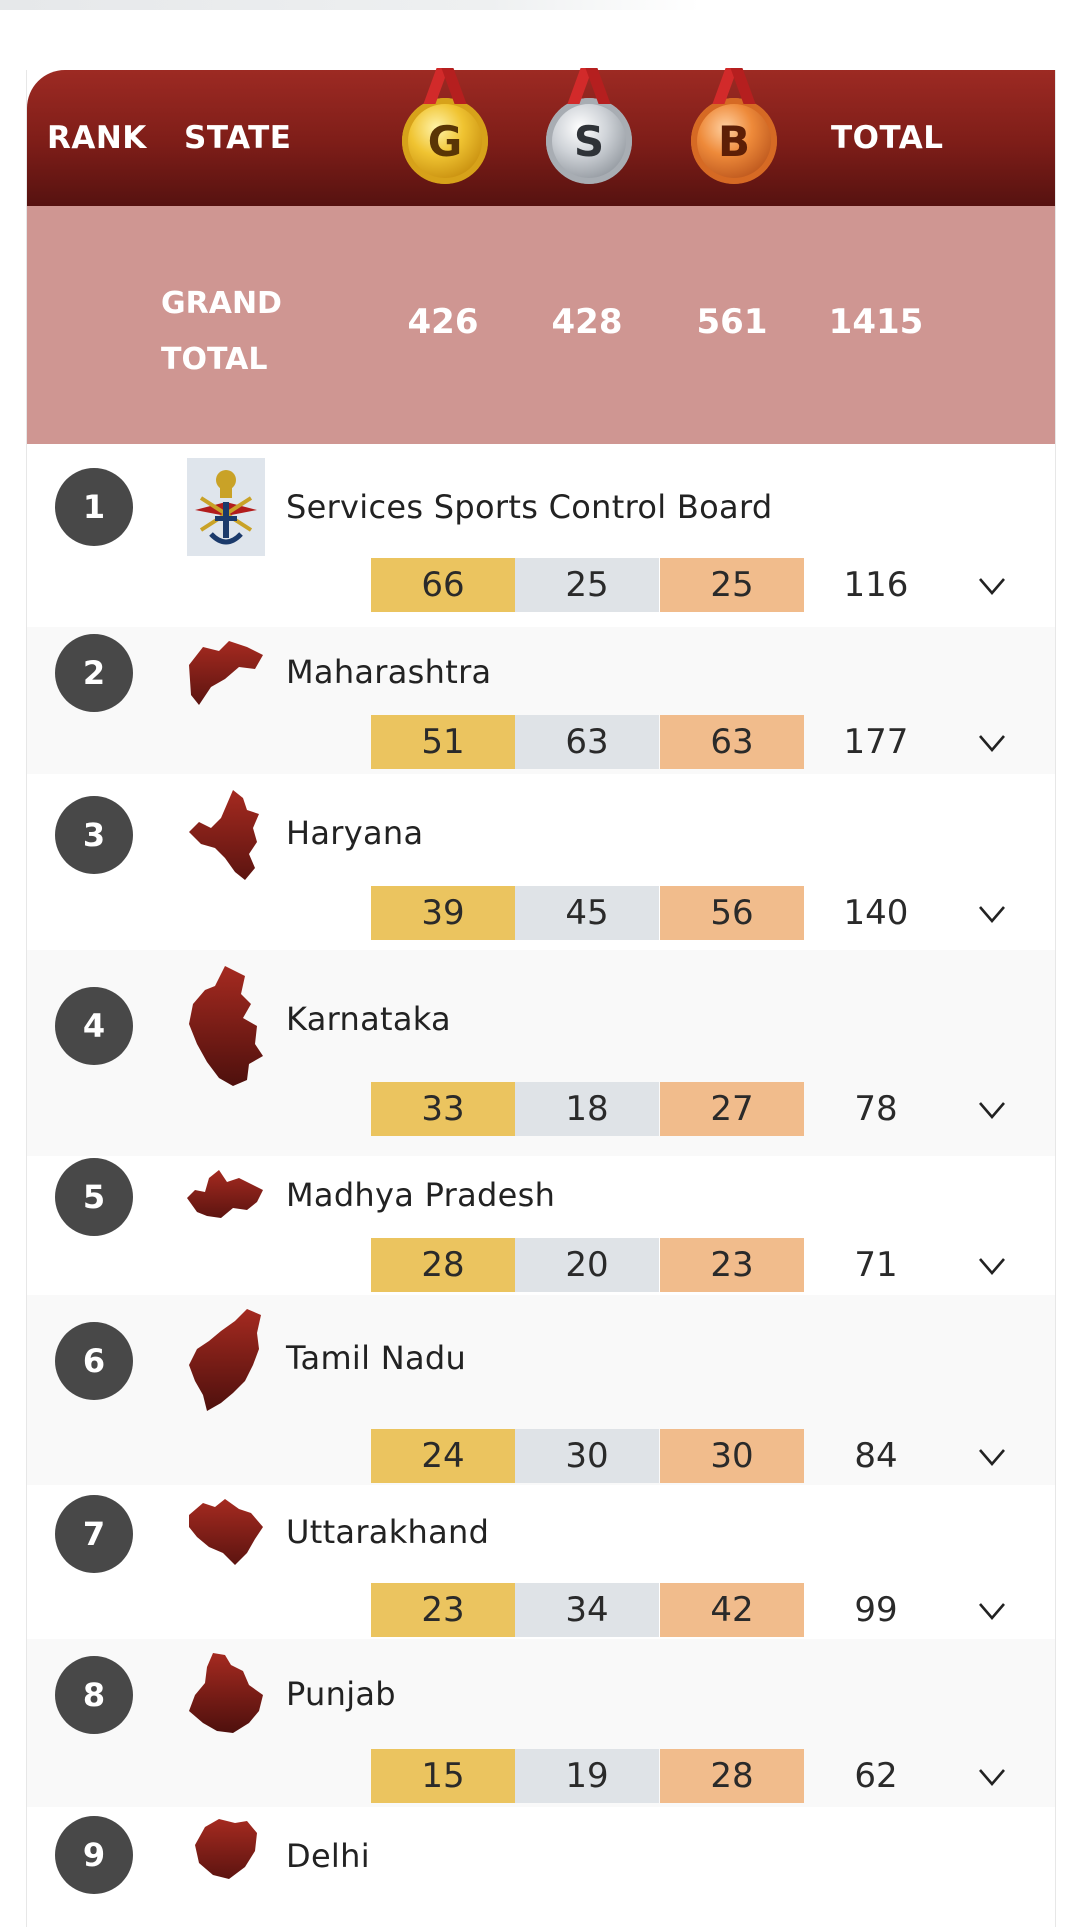 Image resolution: width=1080 pixels, height=1927 pixels. Describe the element at coordinates (221, 332) in the screenshot. I see `grand-total-label: GRAND TOTAL` at that location.